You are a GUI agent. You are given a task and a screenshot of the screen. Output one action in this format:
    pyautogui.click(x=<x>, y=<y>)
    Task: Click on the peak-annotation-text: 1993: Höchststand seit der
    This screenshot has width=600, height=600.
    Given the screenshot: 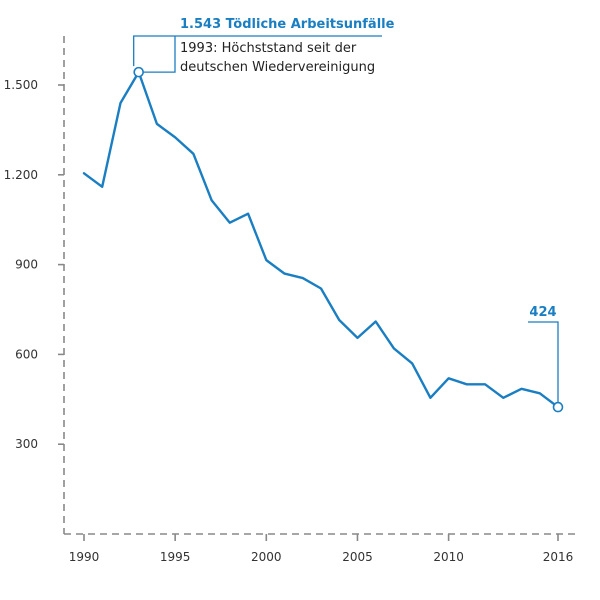 What is the action you would take?
    pyautogui.click(x=268, y=48)
    